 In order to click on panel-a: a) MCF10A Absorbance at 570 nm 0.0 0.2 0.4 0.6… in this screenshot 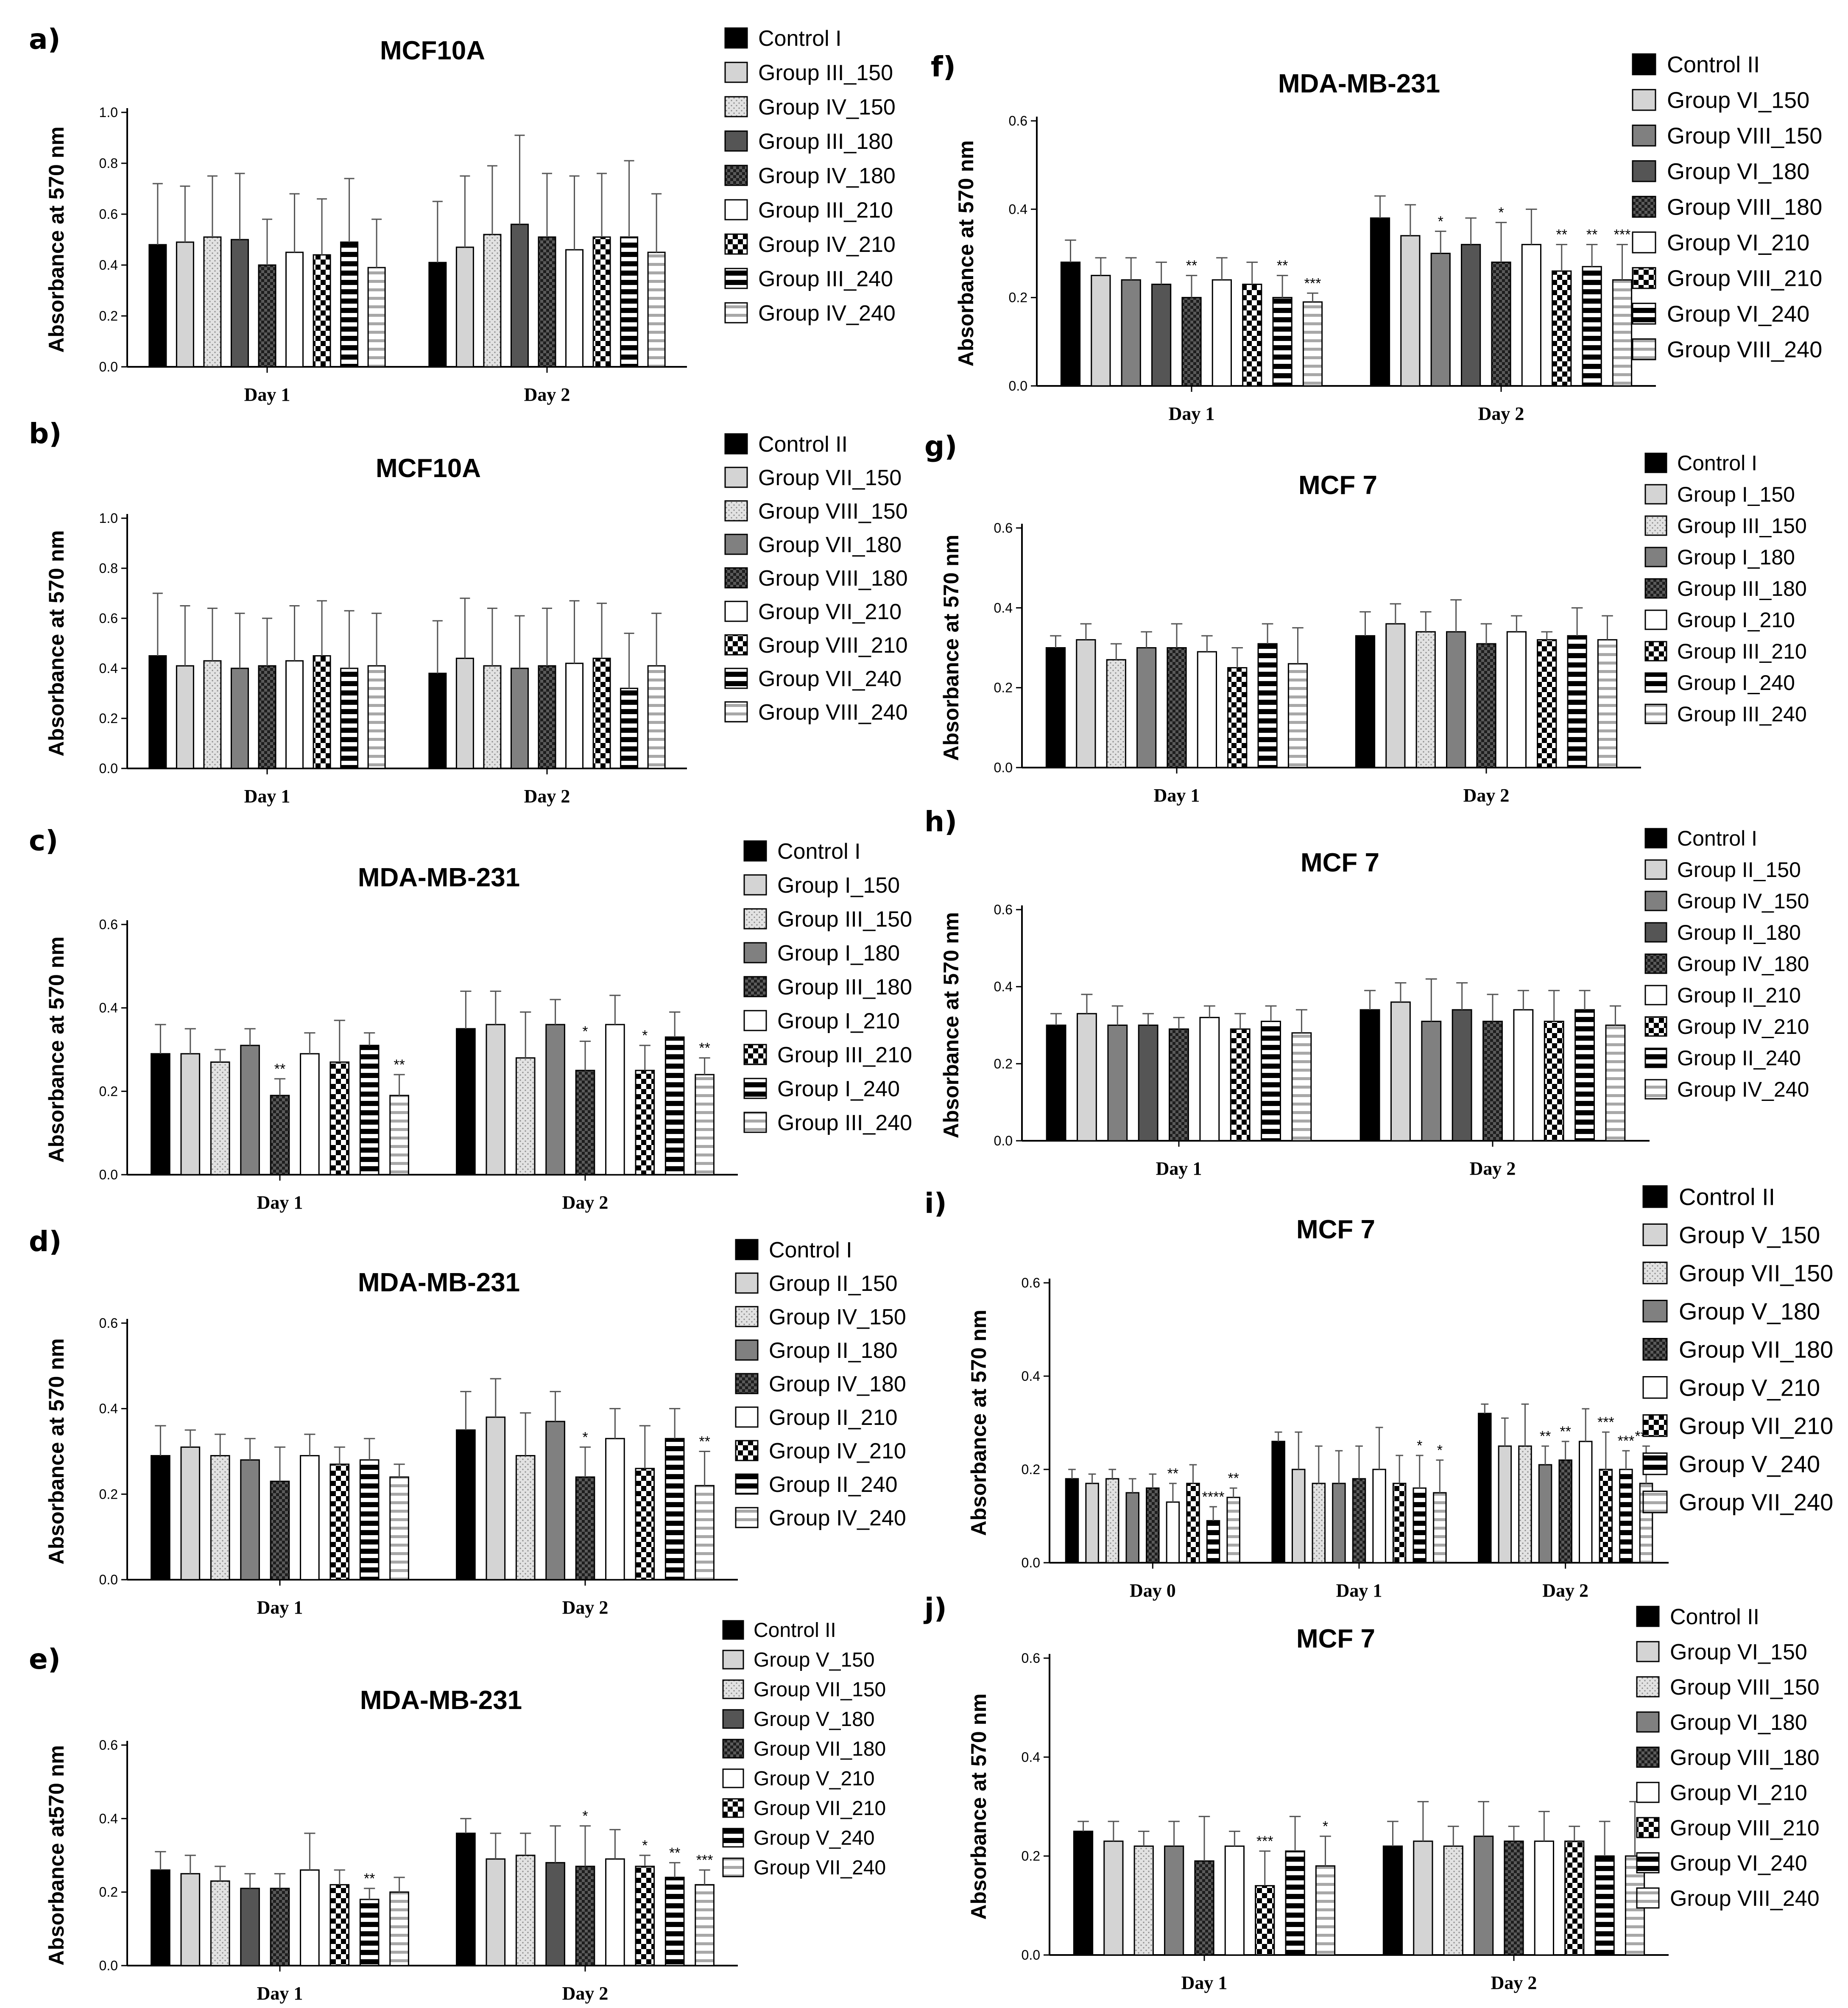, I will do `click(463, 214)`.